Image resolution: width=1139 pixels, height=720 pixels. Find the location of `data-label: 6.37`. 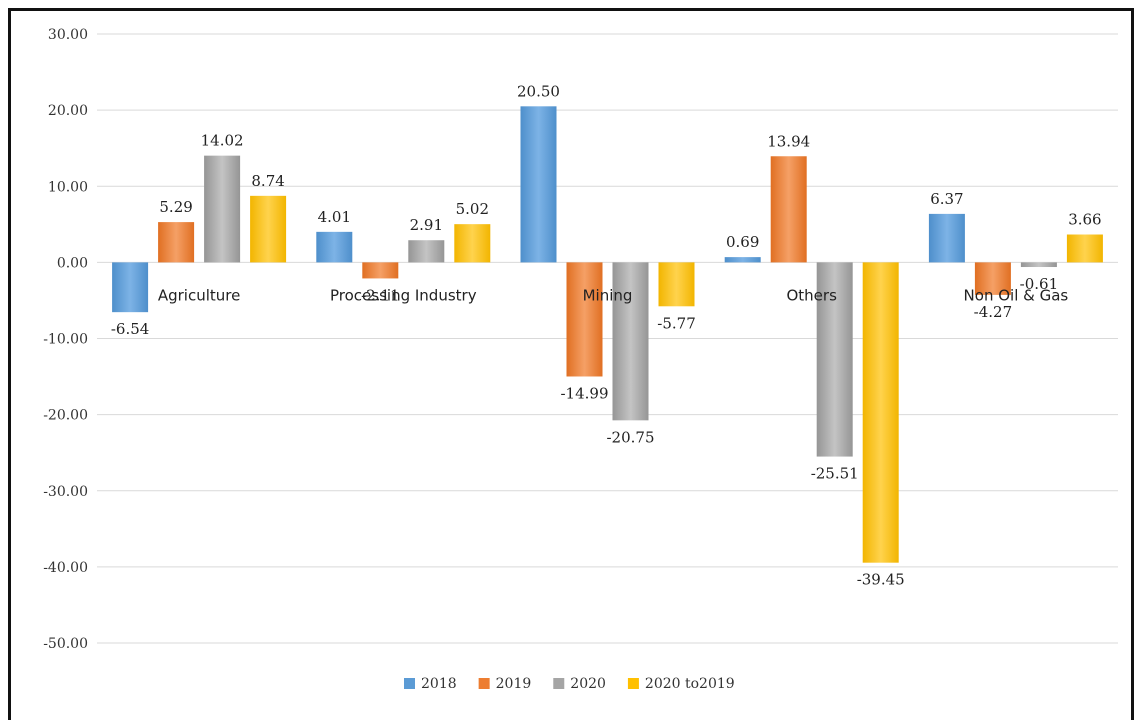

data-label: 6.37 is located at coordinates (946, 199).